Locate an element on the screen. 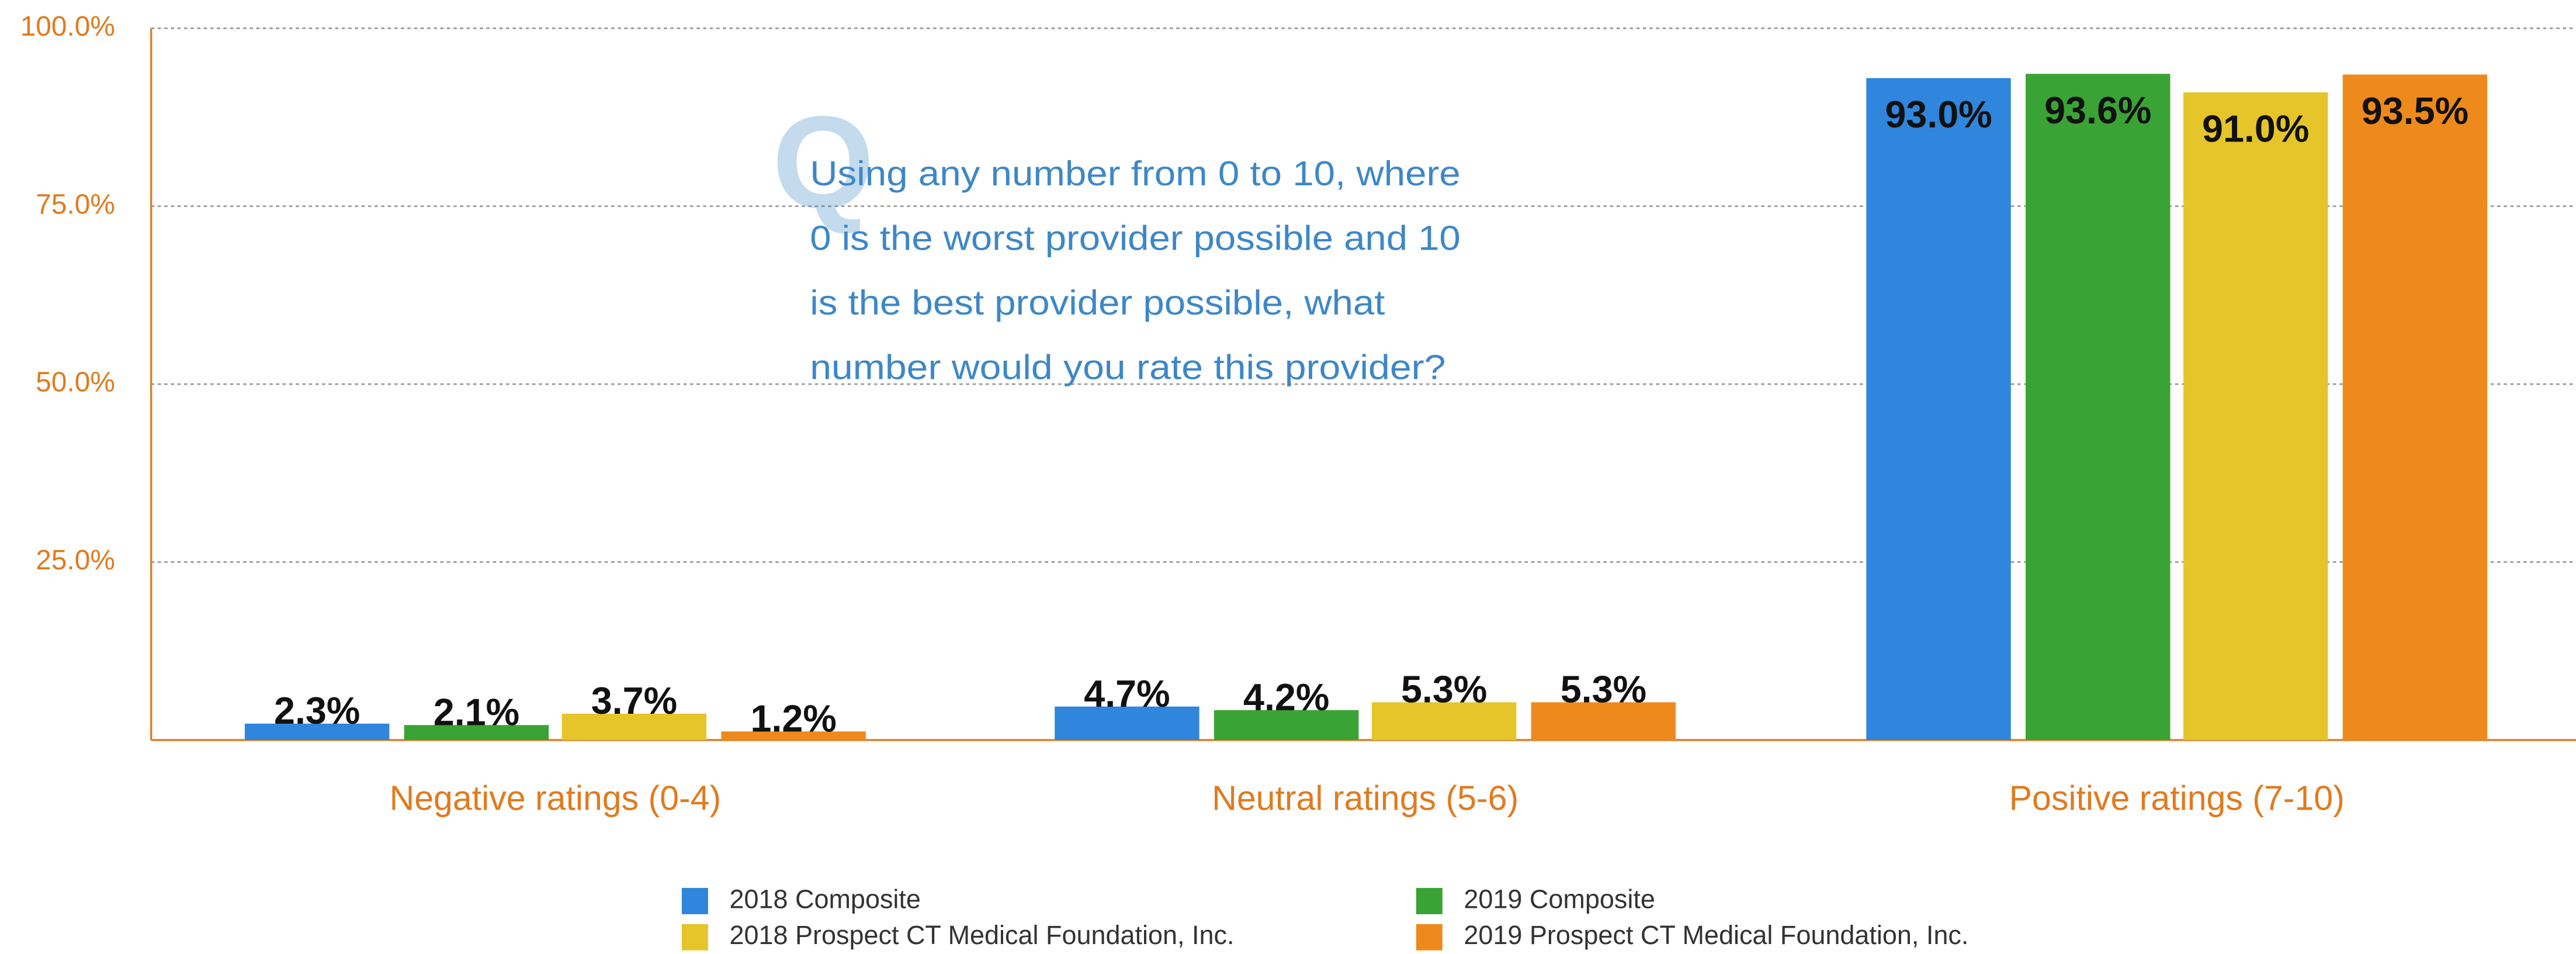  x-tick-label: Negative ratings (0-4) is located at coordinates (556, 799).